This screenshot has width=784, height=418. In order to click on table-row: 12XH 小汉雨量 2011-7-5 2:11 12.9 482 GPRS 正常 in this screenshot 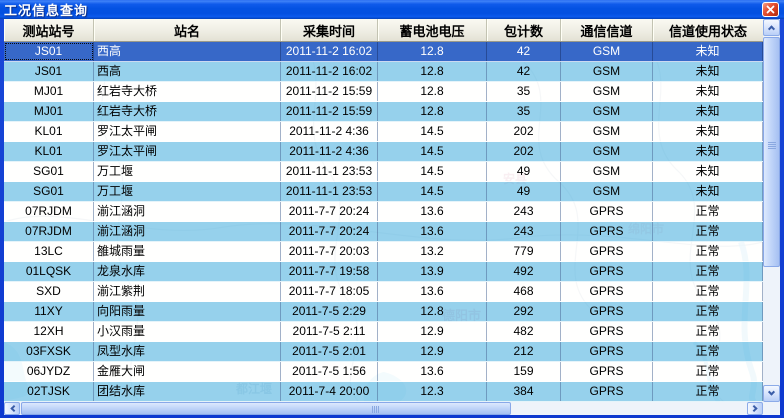, I will do `click(383, 332)`.